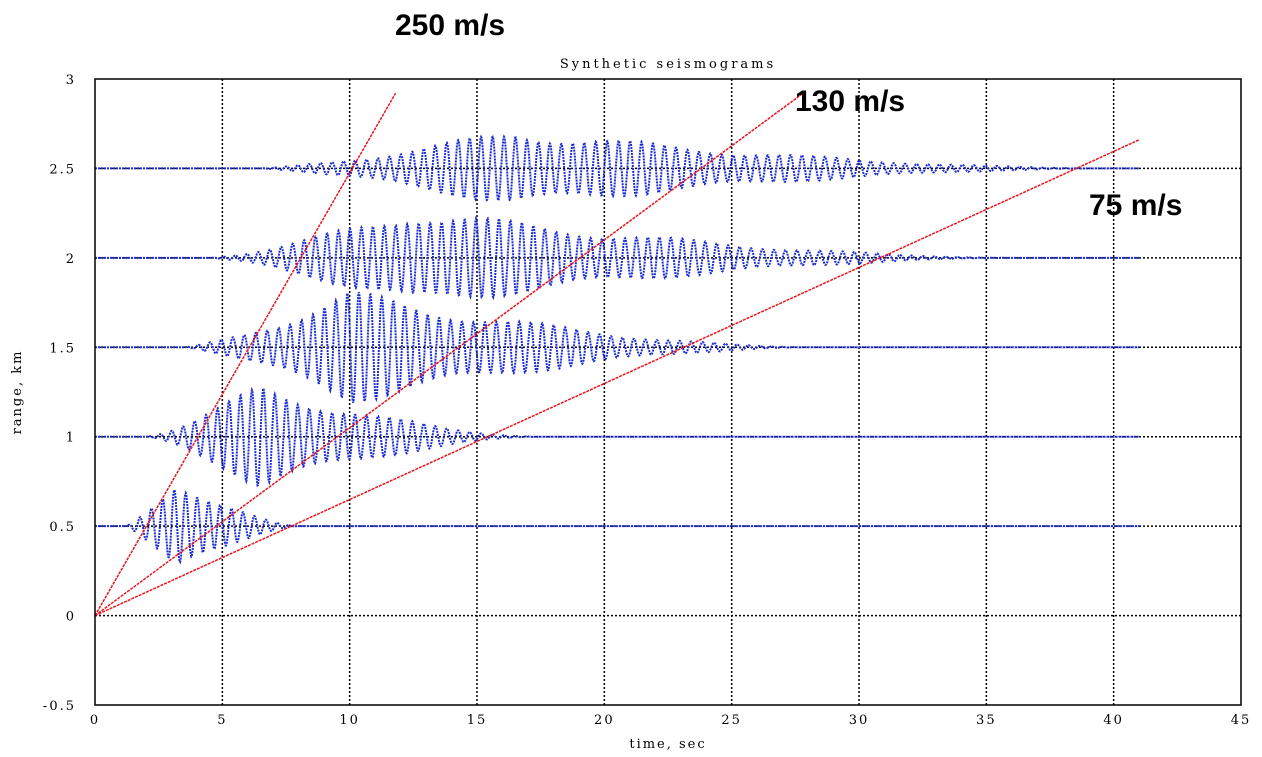  I want to click on x-tick-label: 30, so click(859, 720).